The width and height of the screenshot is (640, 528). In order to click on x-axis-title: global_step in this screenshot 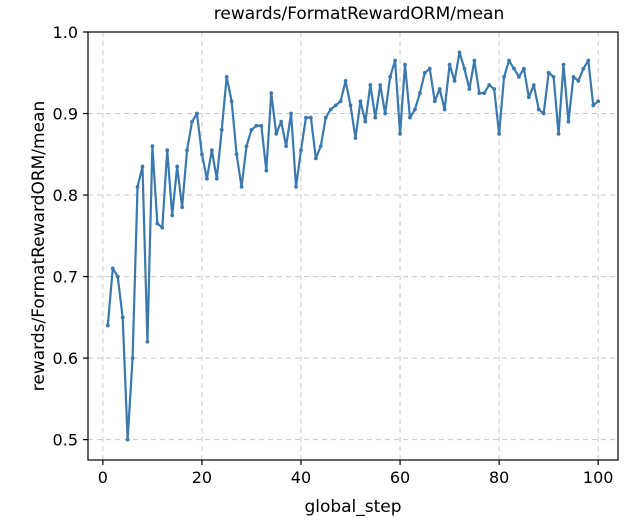, I will do `click(352, 507)`.